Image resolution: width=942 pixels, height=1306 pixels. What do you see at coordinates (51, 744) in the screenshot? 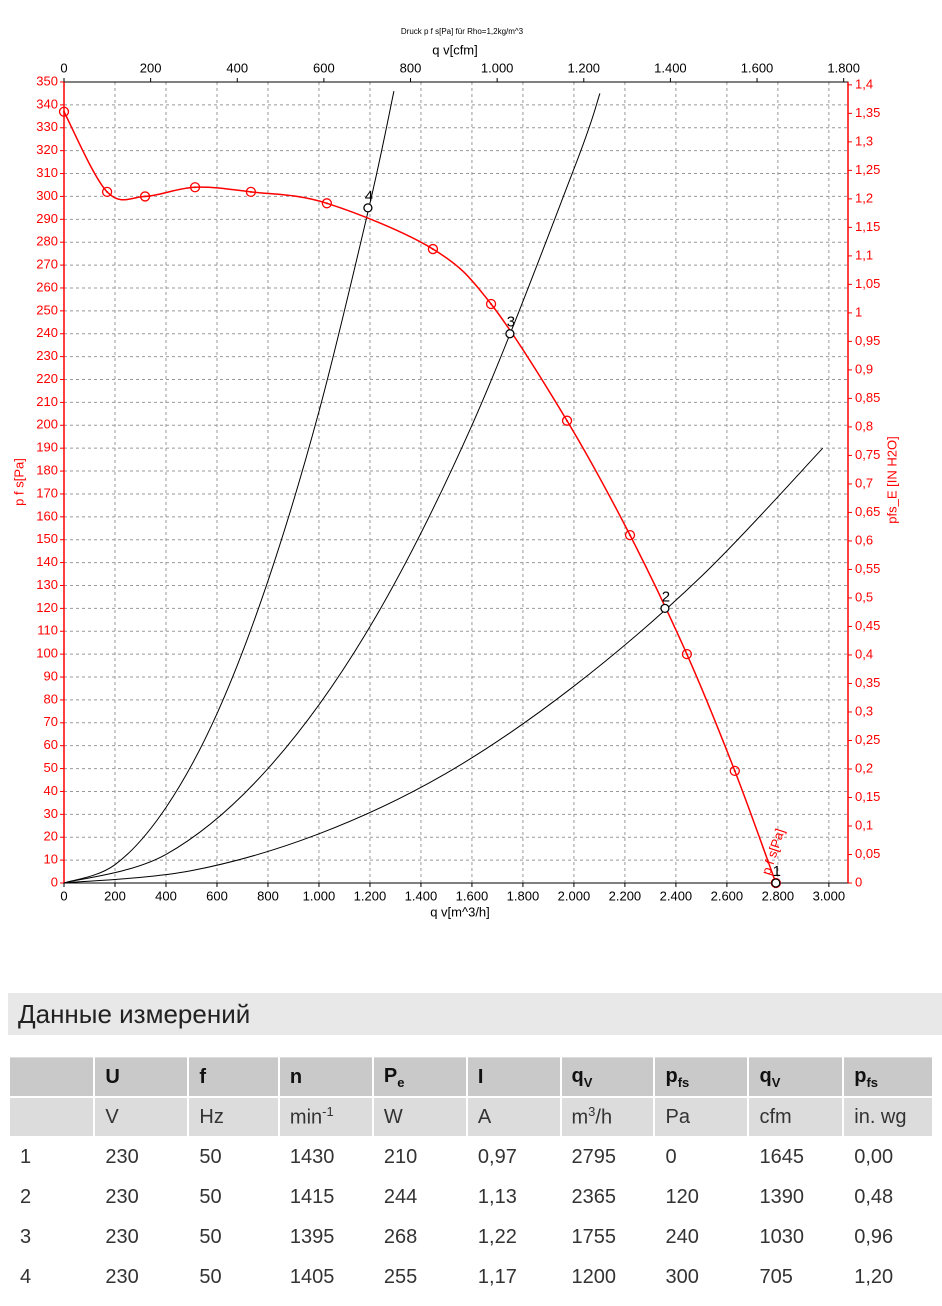
I see `y-tick-label: 60` at bounding box center [51, 744].